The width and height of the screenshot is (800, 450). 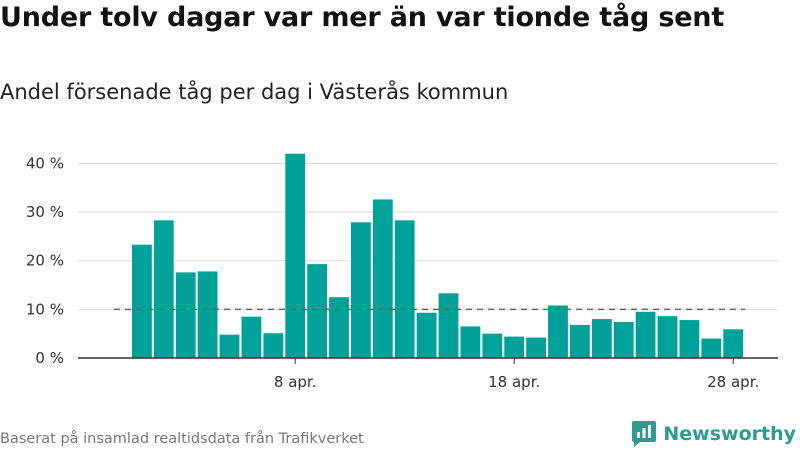 What do you see at coordinates (295, 382) in the screenshot?
I see `x-tick-label: 8 apr.` at bounding box center [295, 382].